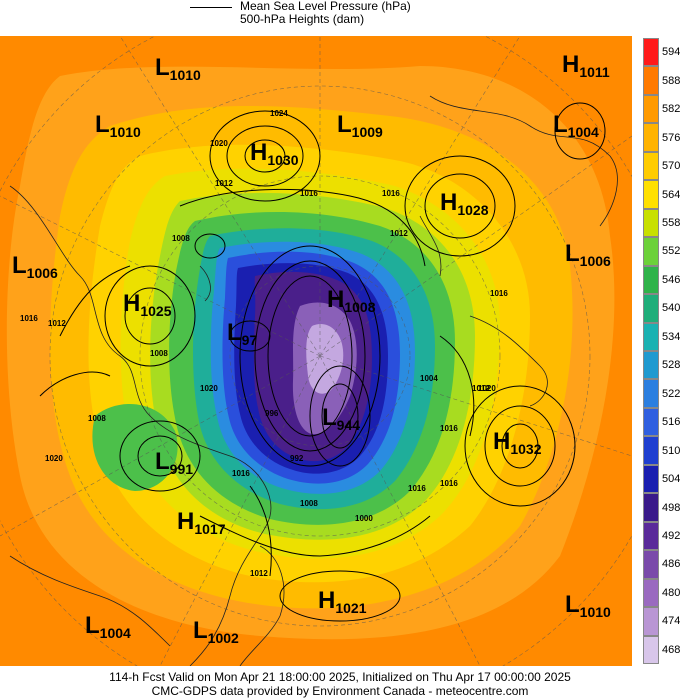  Describe the element at coordinates (671, 222) in the screenshot. I see `scale-label: 558` at that location.